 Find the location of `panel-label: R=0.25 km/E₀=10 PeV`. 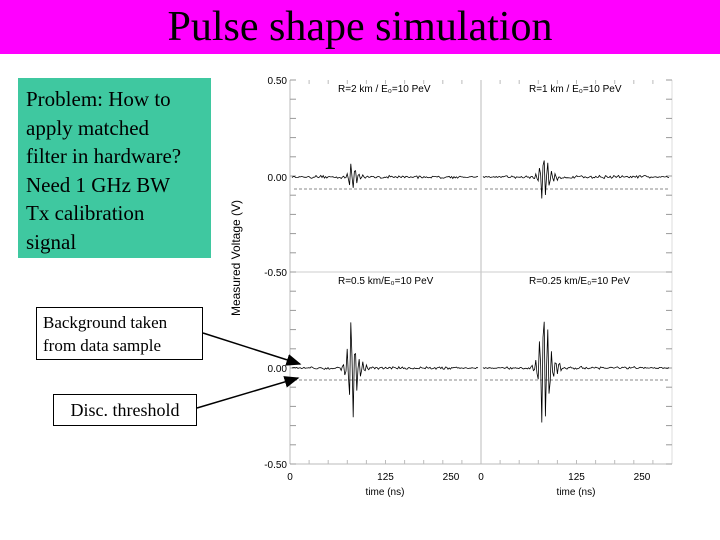

panel-label: R=0.25 km/E₀=10 PeV is located at coordinates (579, 281).